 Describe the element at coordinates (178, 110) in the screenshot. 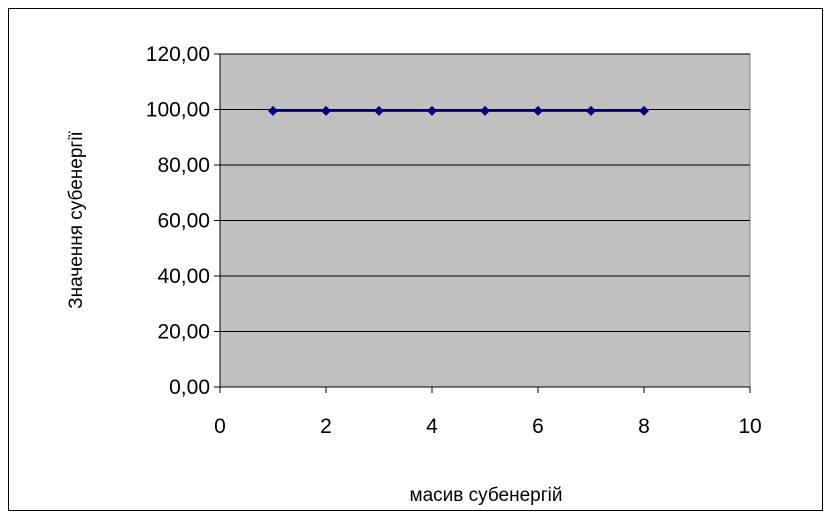

I see `y-tick-label: 100,00` at that location.